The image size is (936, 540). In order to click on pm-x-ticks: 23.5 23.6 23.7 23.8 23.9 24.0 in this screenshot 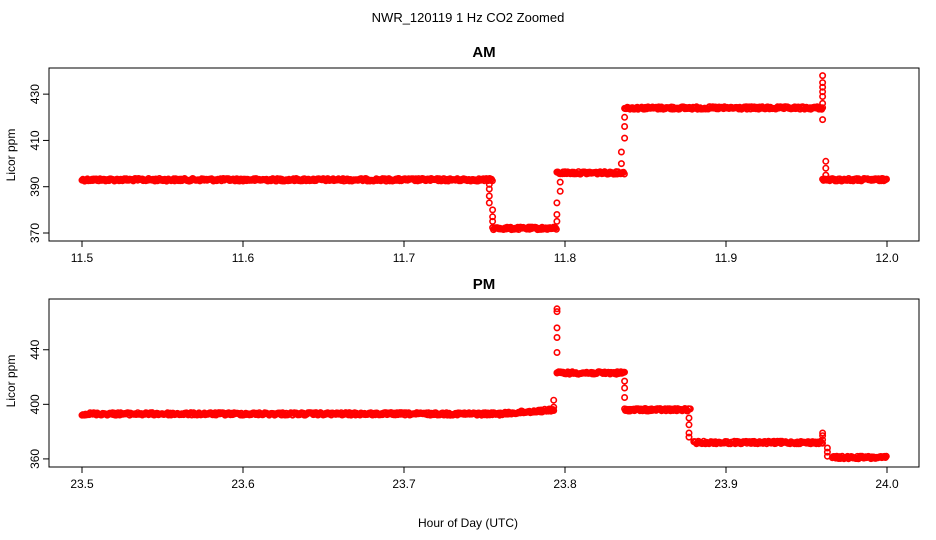, I will do `click(484, 479)`.